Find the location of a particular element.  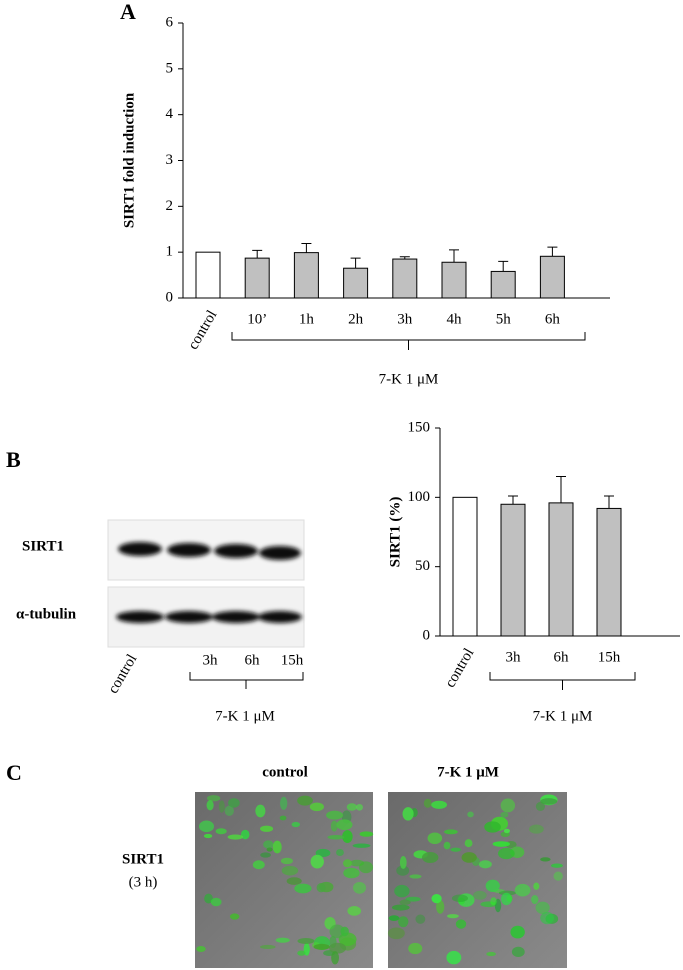

row-sublabel: (3 h) is located at coordinates (143, 882).